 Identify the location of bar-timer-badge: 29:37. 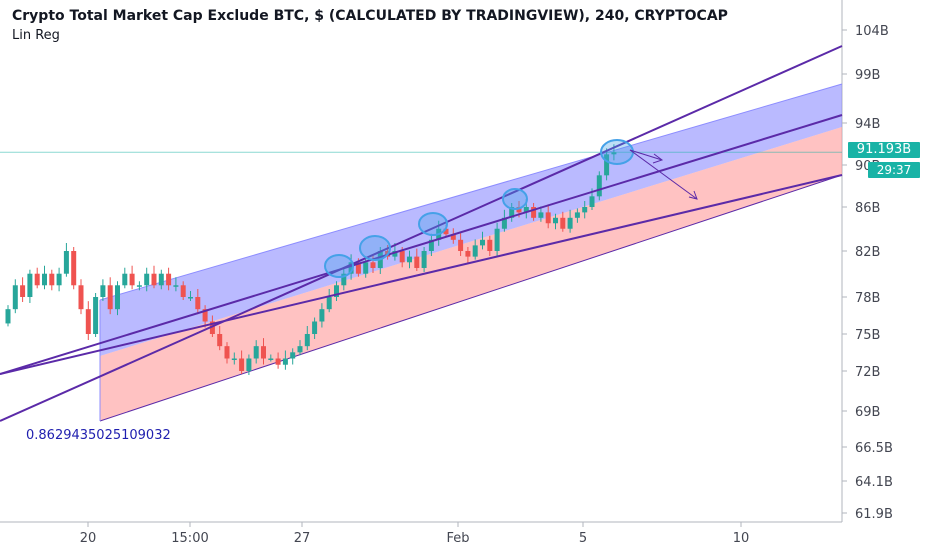
(894, 170).